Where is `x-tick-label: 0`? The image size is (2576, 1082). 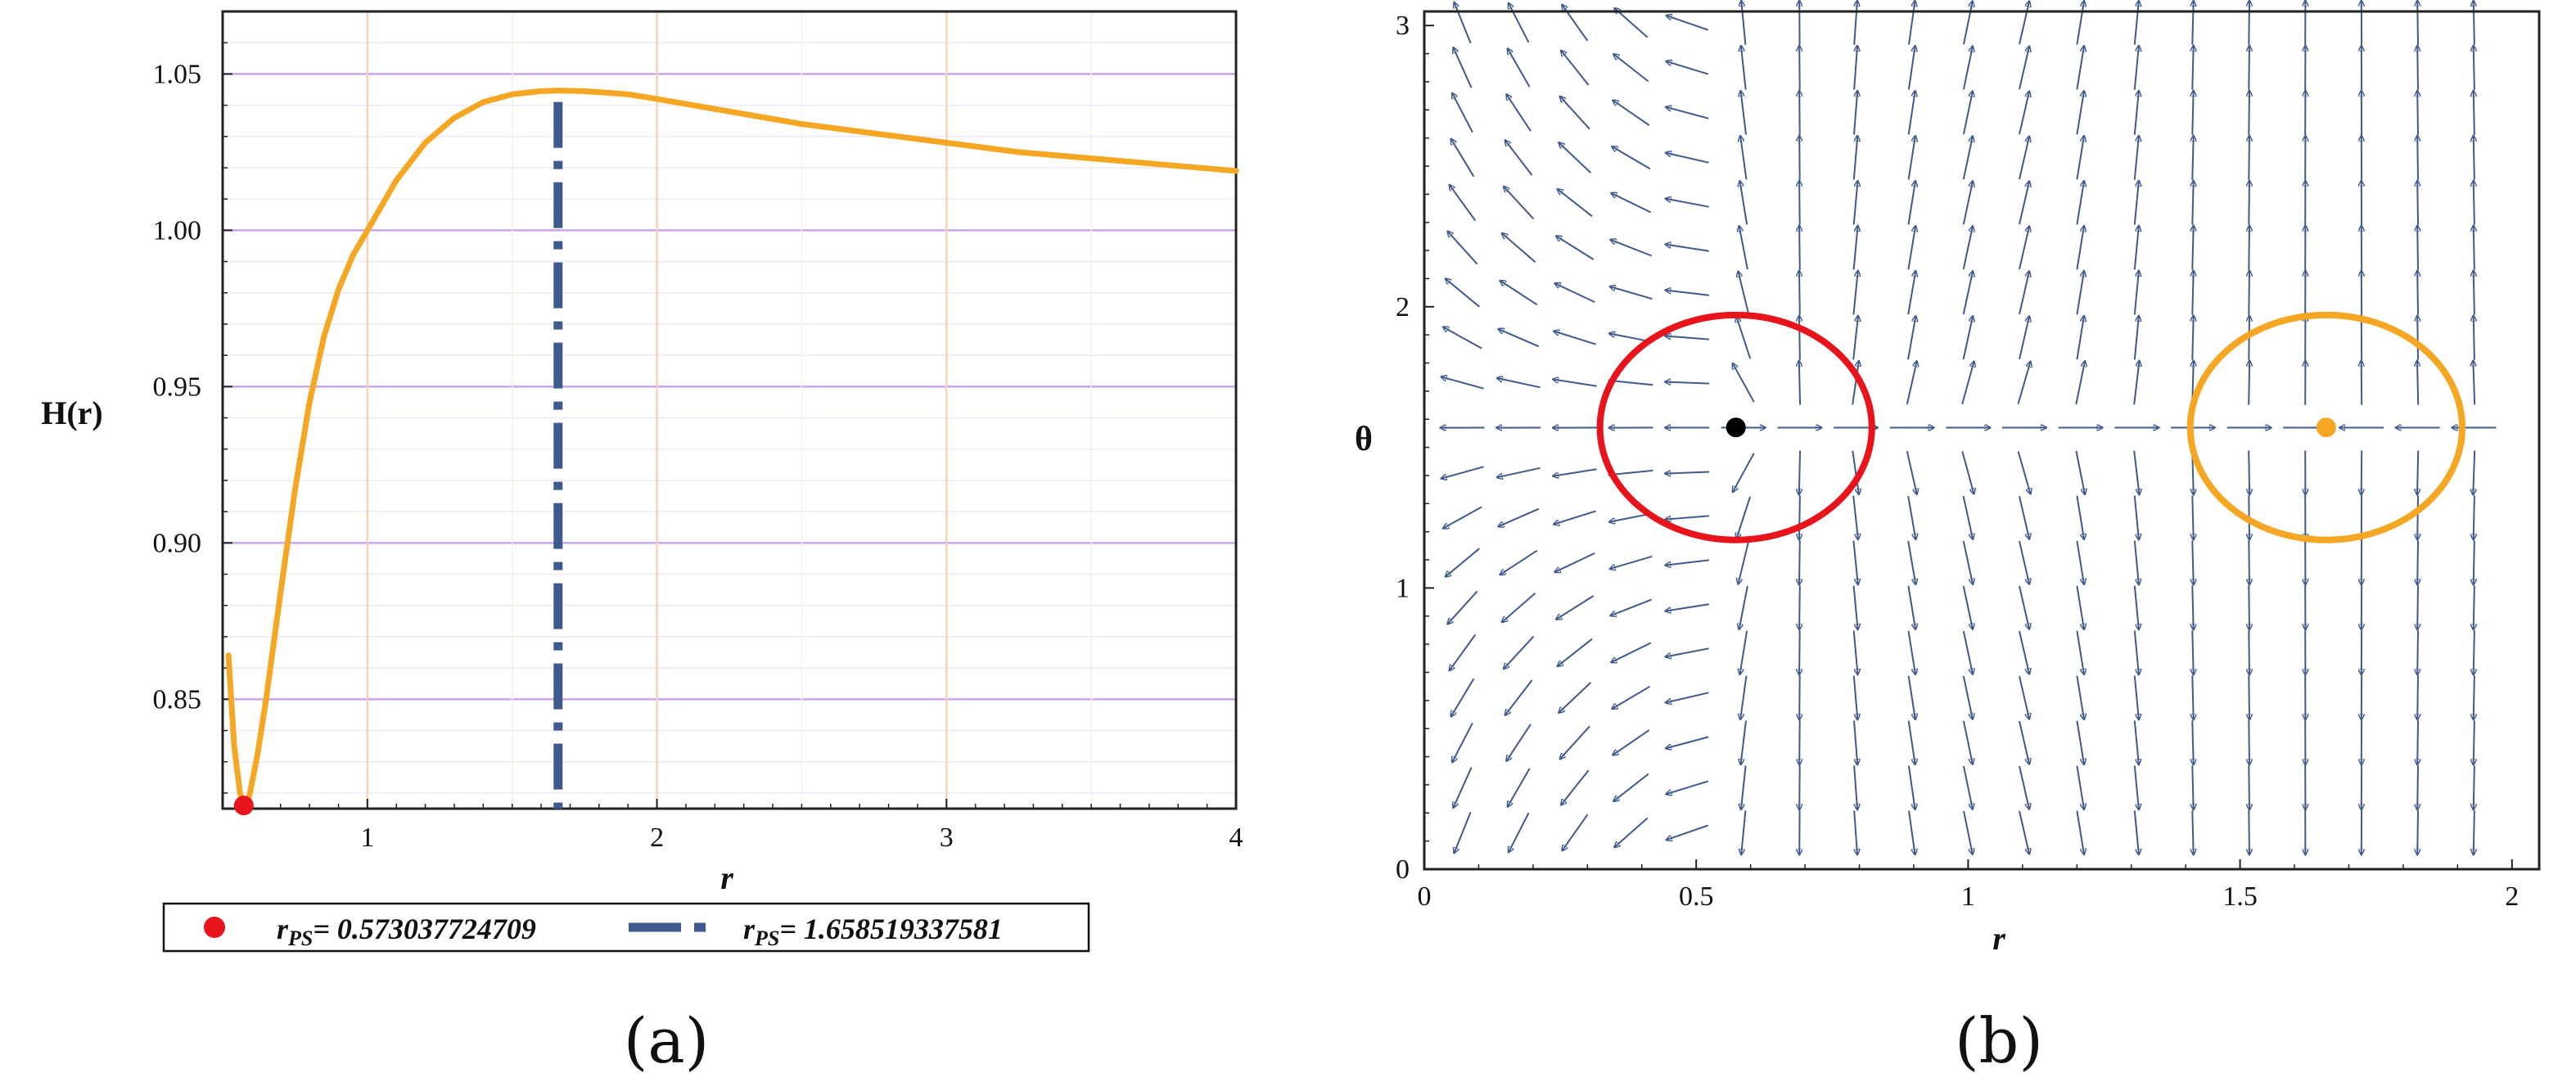 x-tick-label: 0 is located at coordinates (1425, 896).